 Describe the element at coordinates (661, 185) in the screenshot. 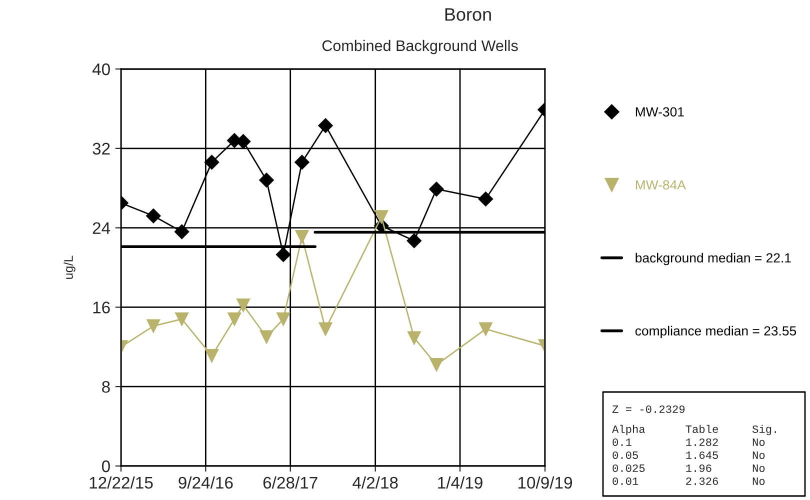

I see `legend-label: MW-84A` at that location.